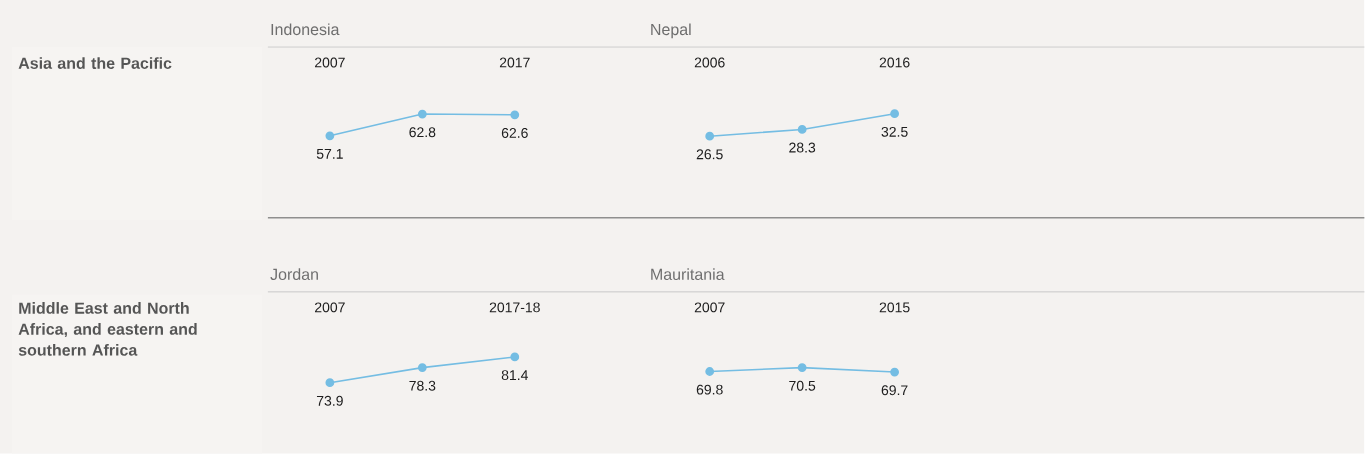  Describe the element at coordinates (329, 154) in the screenshot. I see `data-label: 57.1` at that location.